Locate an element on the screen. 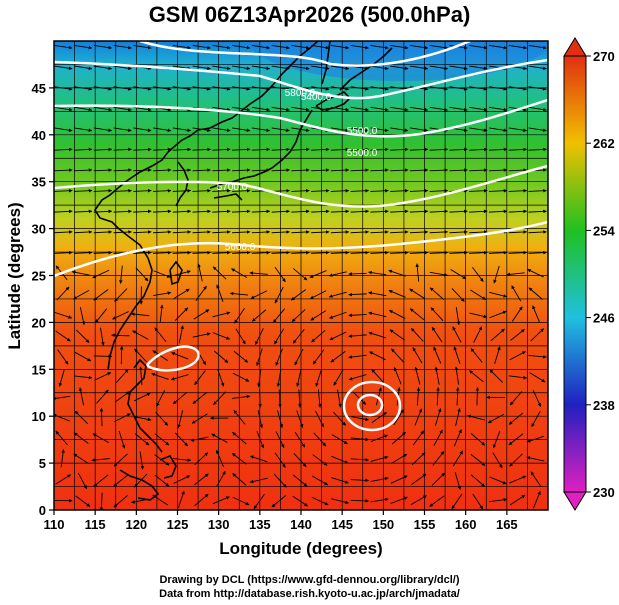 The width and height of the screenshot is (619, 605). contour-label: 5800.0 is located at coordinates (300, 93).